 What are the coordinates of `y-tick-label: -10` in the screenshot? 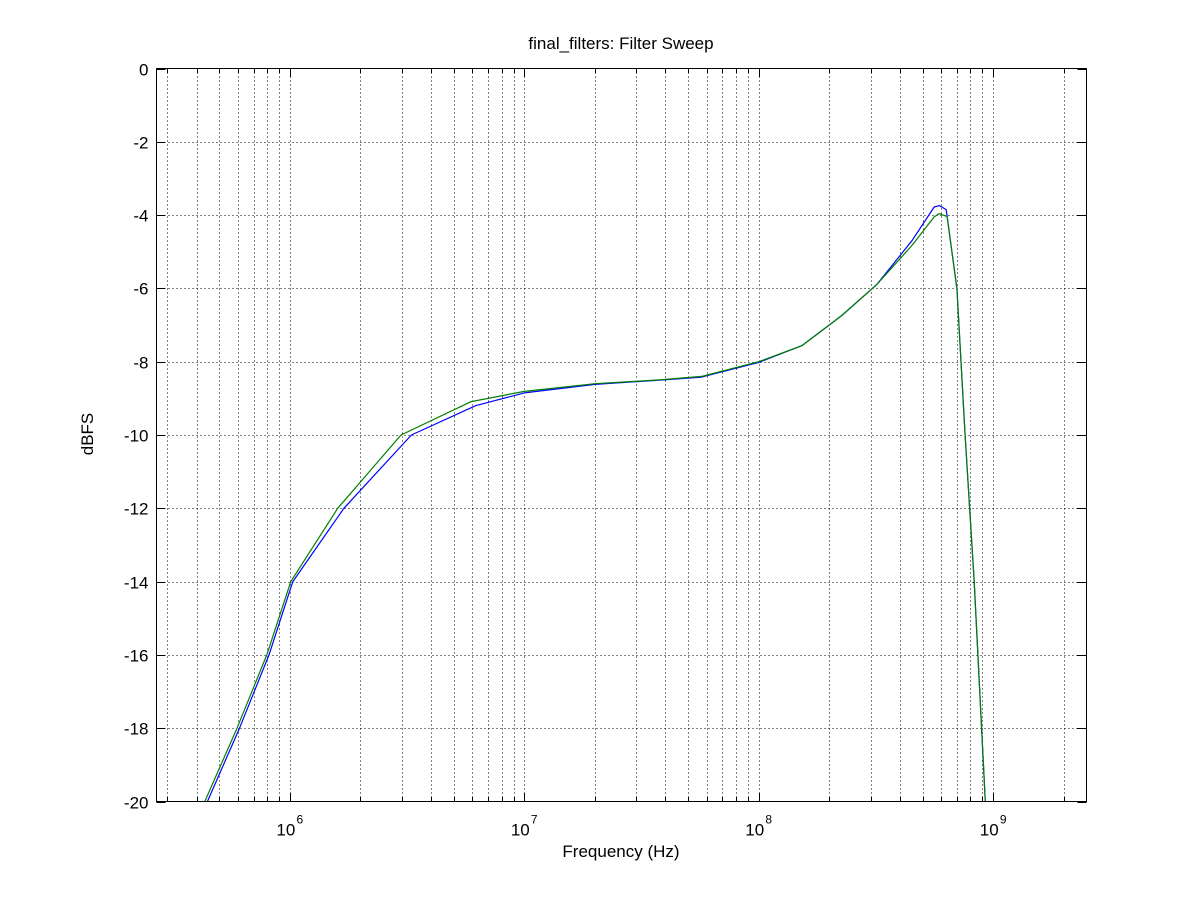 It's located at (136, 436).